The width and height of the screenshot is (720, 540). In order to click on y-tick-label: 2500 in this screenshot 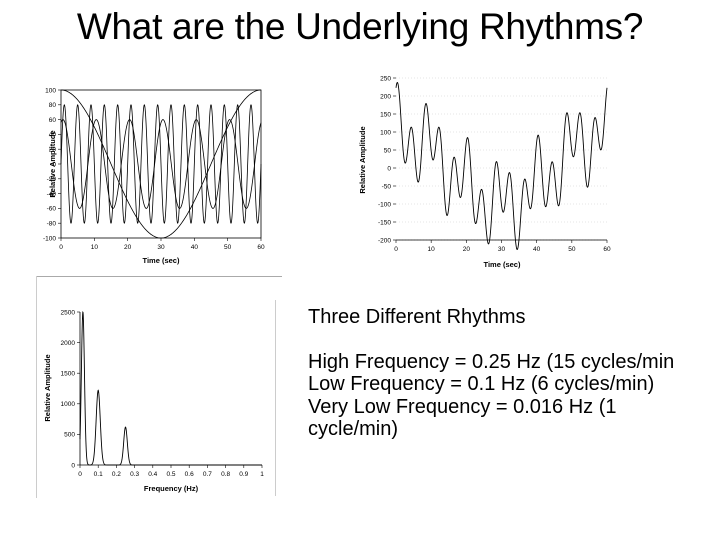, I will do `click(68, 312)`.